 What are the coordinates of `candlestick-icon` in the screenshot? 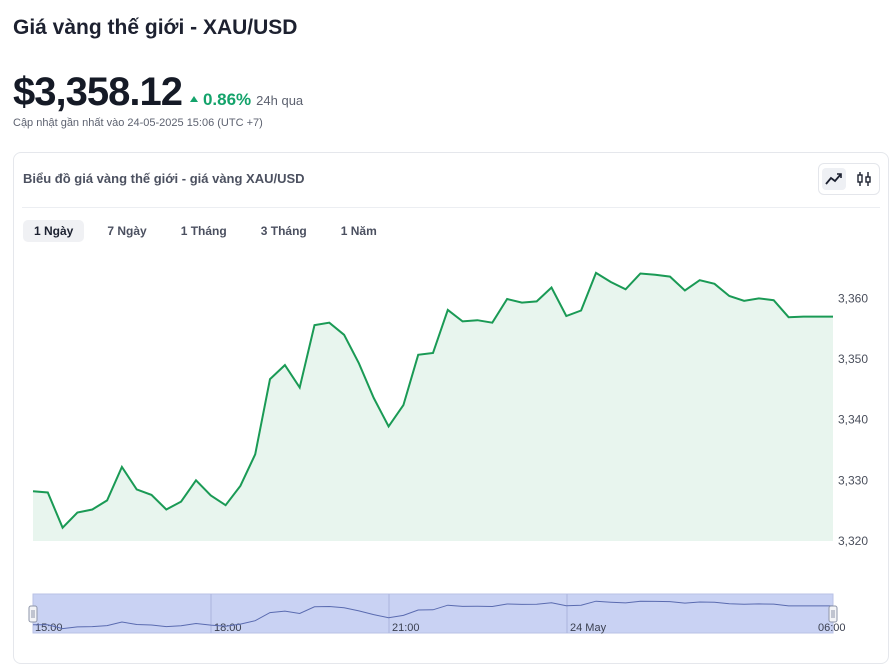 It's located at (864, 179).